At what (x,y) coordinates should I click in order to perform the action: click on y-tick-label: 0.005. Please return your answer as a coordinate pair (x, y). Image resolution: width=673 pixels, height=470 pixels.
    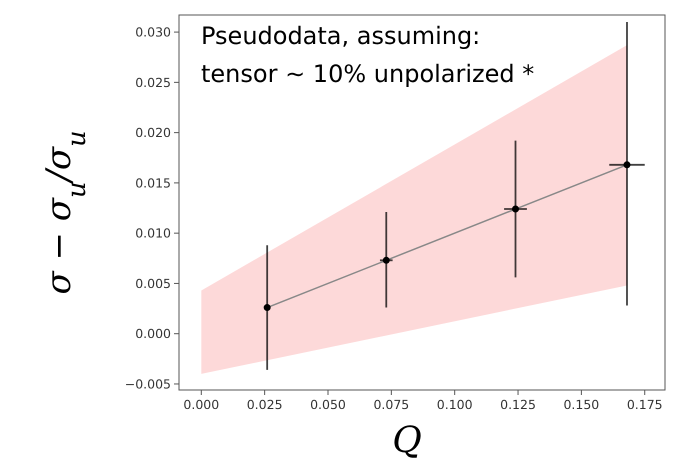
    Looking at the image, I should click on (153, 283).